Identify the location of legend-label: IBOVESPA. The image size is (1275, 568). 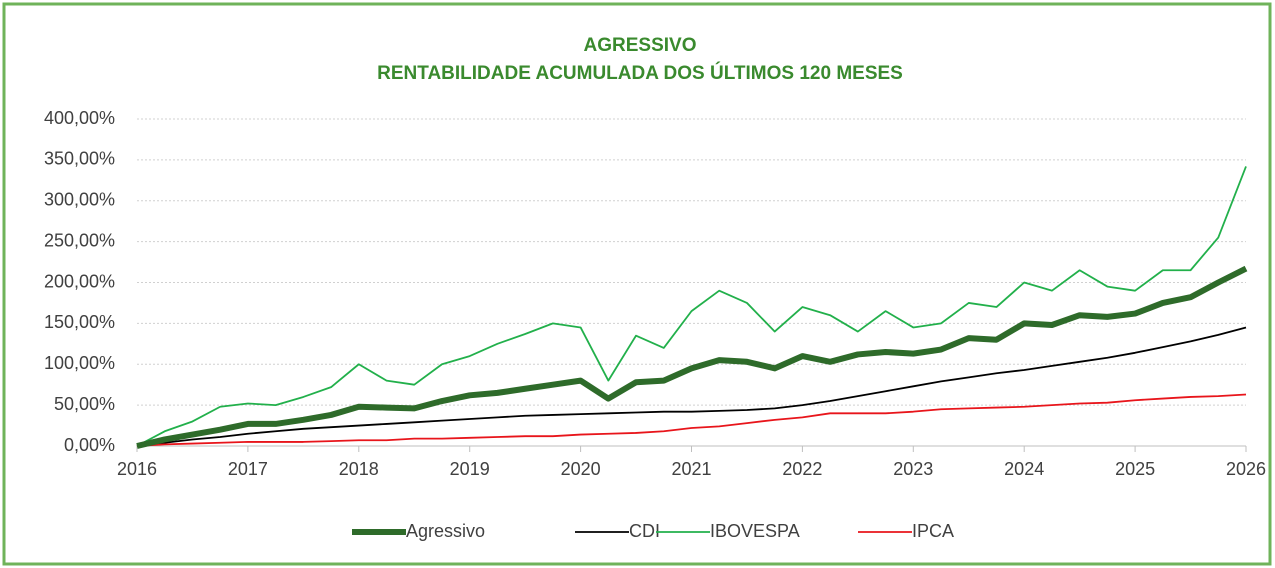
(755, 531).